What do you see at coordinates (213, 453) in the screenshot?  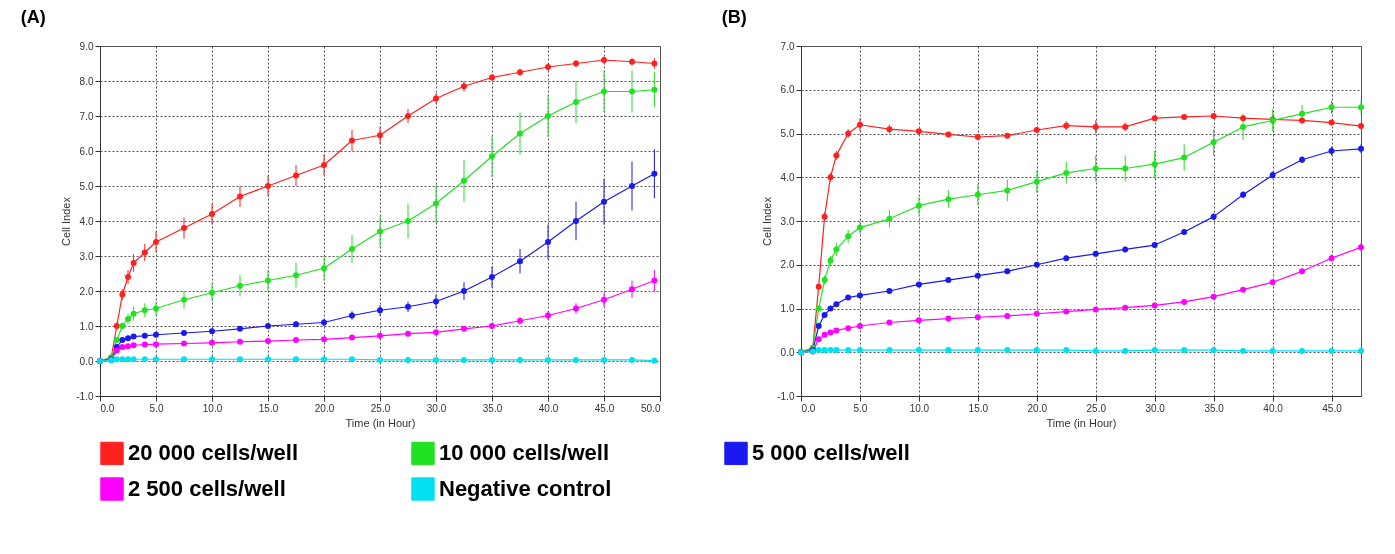 I see `legend-label: 20 000 cells/well` at bounding box center [213, 453].